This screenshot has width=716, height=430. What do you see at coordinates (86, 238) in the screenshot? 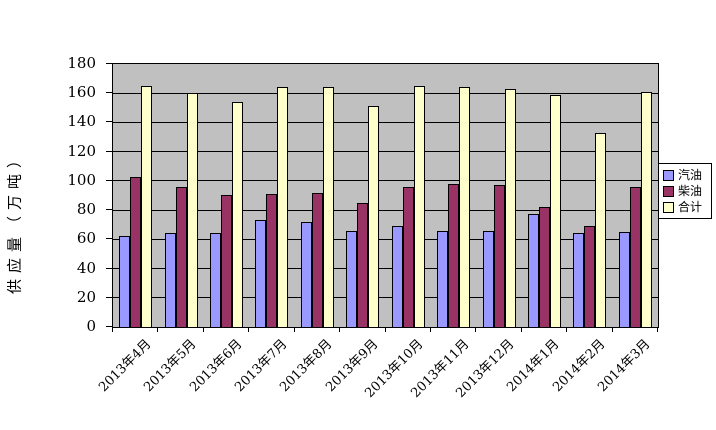
I see `y-tick-label: 60` at bounding box center [86, 238].